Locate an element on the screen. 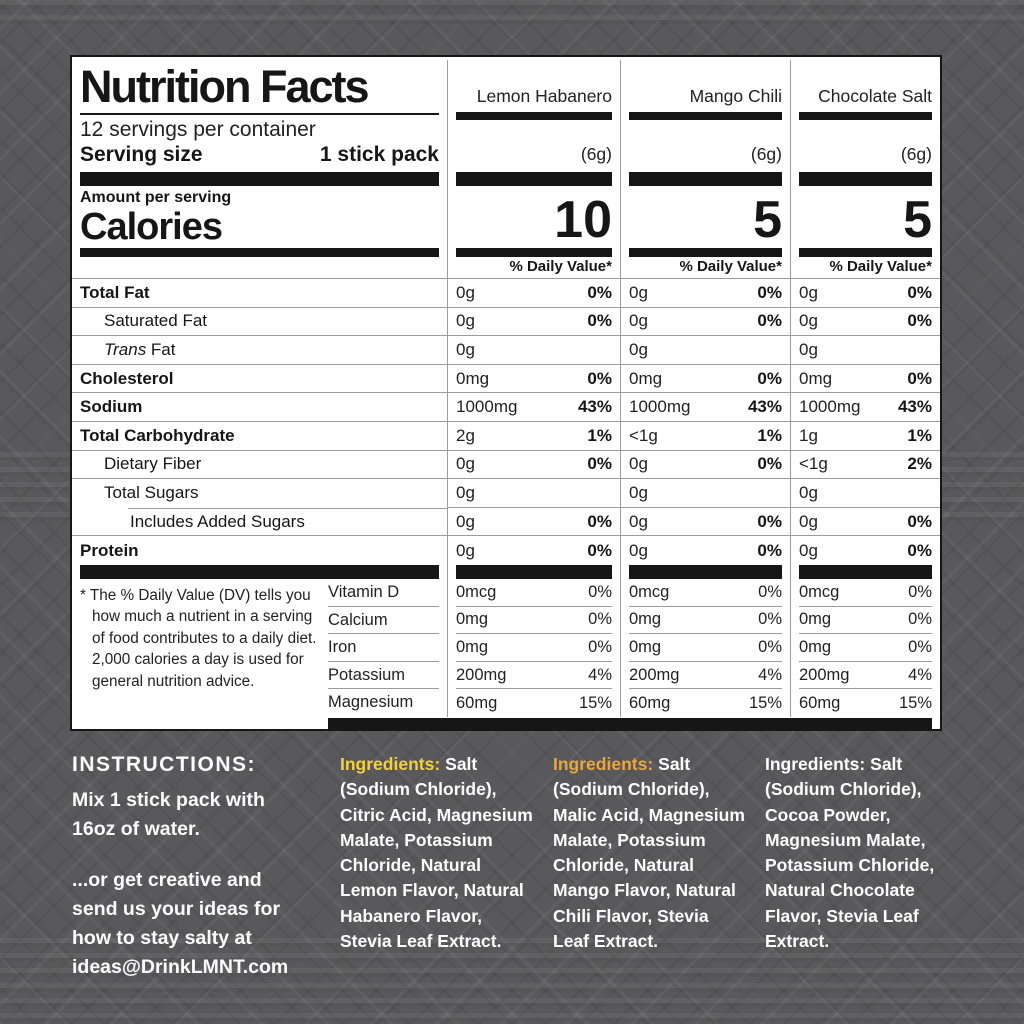 Image resolution: width=1024 pixels, height=1024 pixels. table-row-saturated-fat: Saturated Fat 0g 0% 0g 0% 0g 0% is located at coordinates (506, 322).